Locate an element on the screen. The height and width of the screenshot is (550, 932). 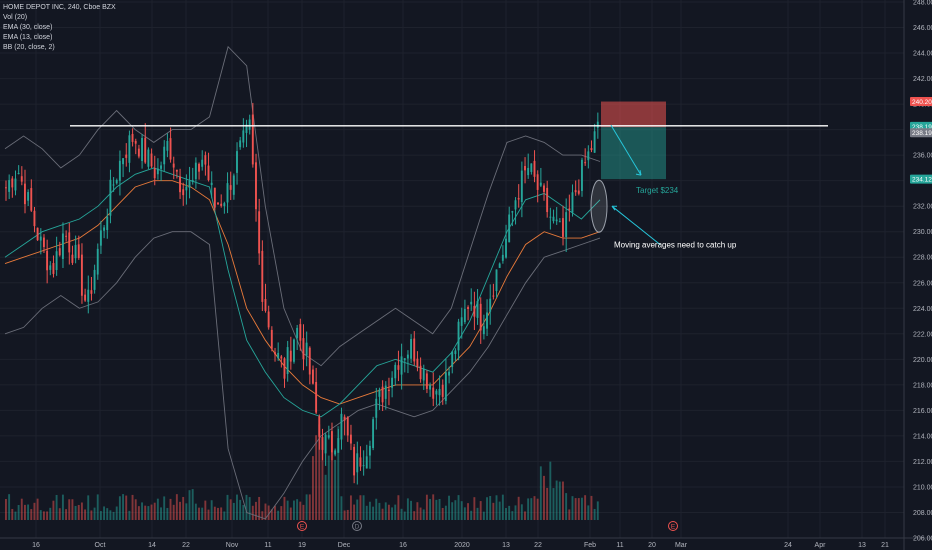
annotation-note: Moving averages need to catch up is located at coordinates (675, 244).